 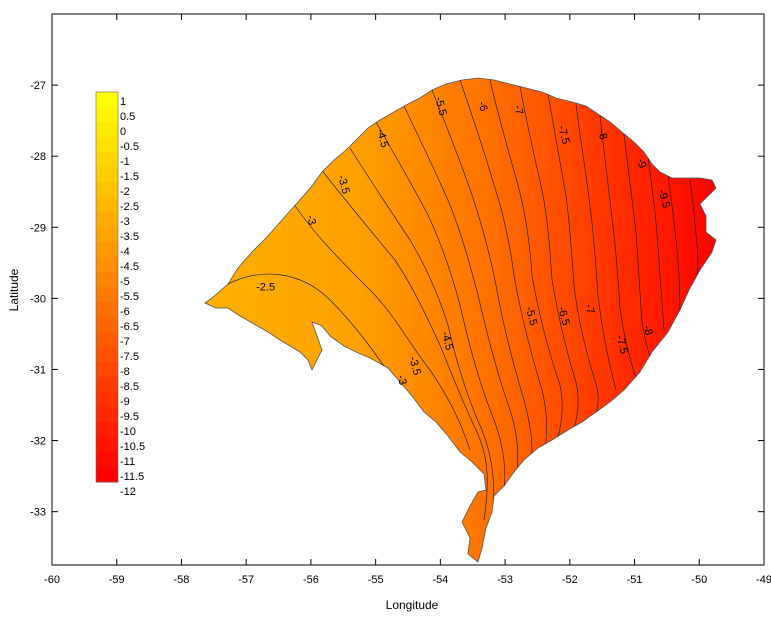 I want to click on legend-label: -2.5, so click(x=129, y=207).